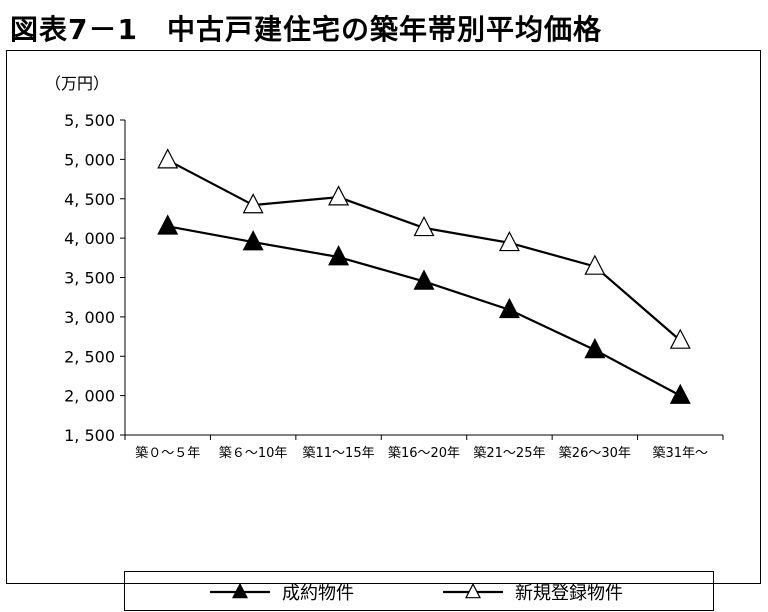  What do you see at coordinates (253, 453) in the screenshot?
I see `x-tick-label: 築６～10年` at bounding box center [253, 453].